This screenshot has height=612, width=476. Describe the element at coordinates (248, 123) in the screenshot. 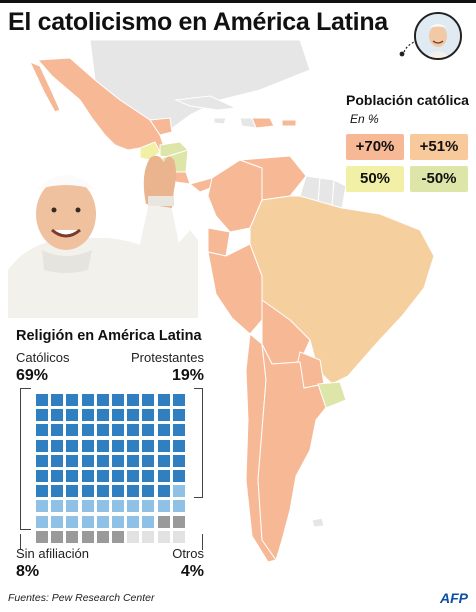

I see `region-hispaniola-haiti` at that location.